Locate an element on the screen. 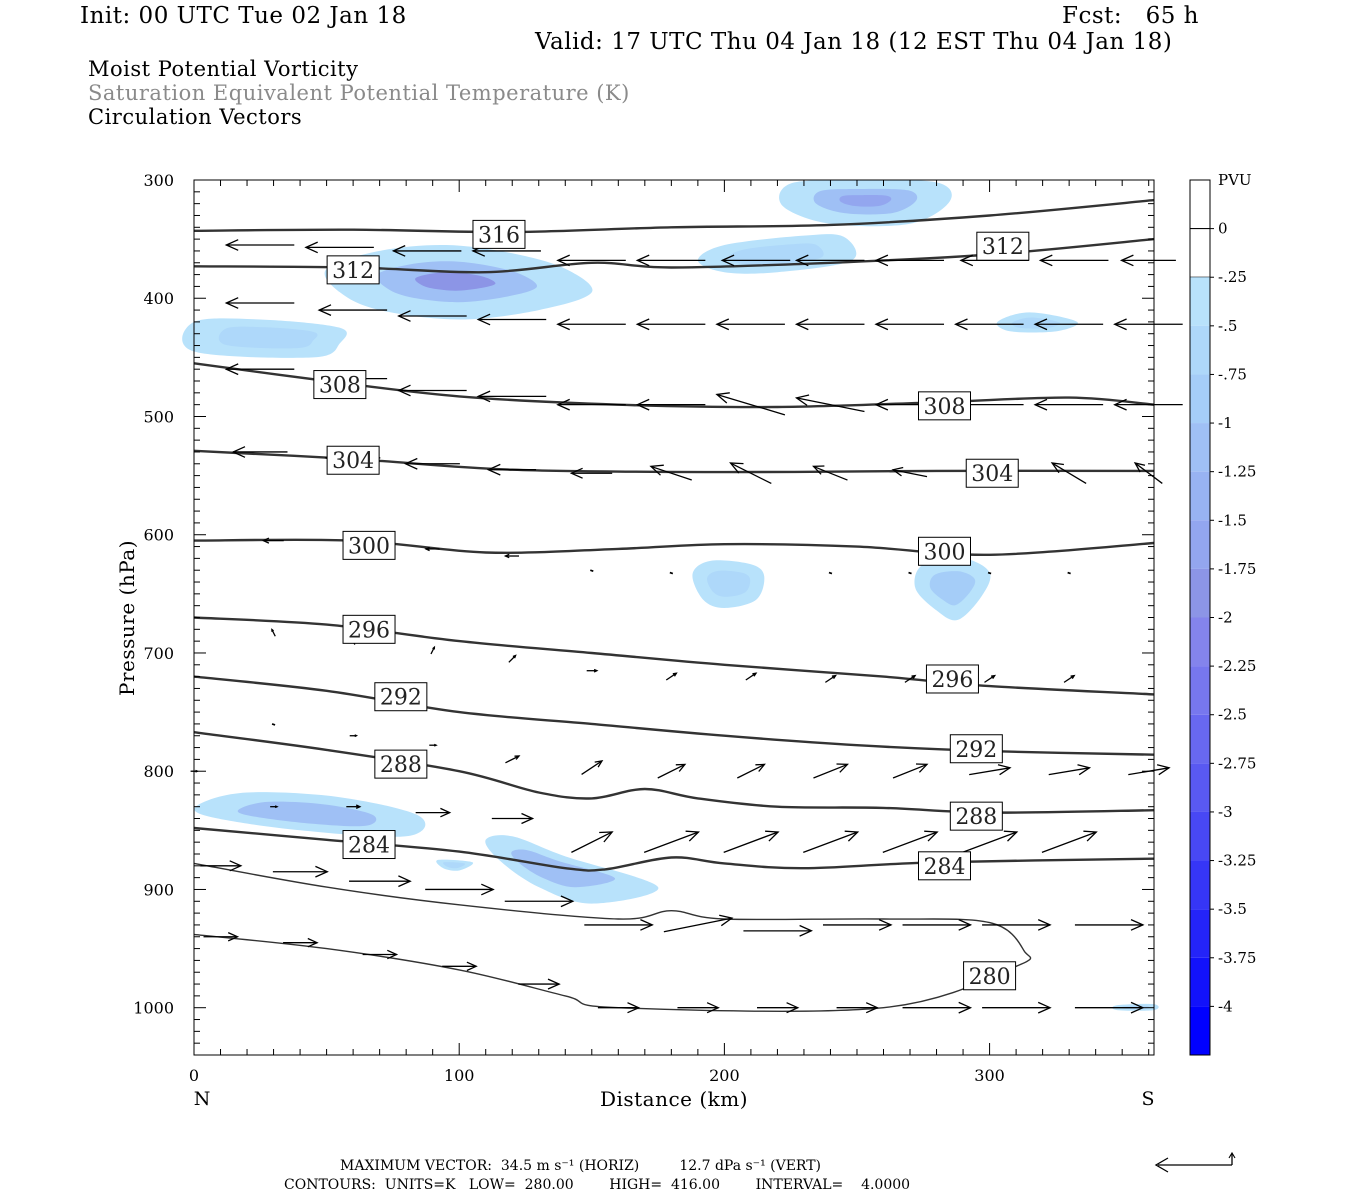 This screenshot has width=1350, height=1200. svg-text: 312 is located at coordinates (1003, 247).